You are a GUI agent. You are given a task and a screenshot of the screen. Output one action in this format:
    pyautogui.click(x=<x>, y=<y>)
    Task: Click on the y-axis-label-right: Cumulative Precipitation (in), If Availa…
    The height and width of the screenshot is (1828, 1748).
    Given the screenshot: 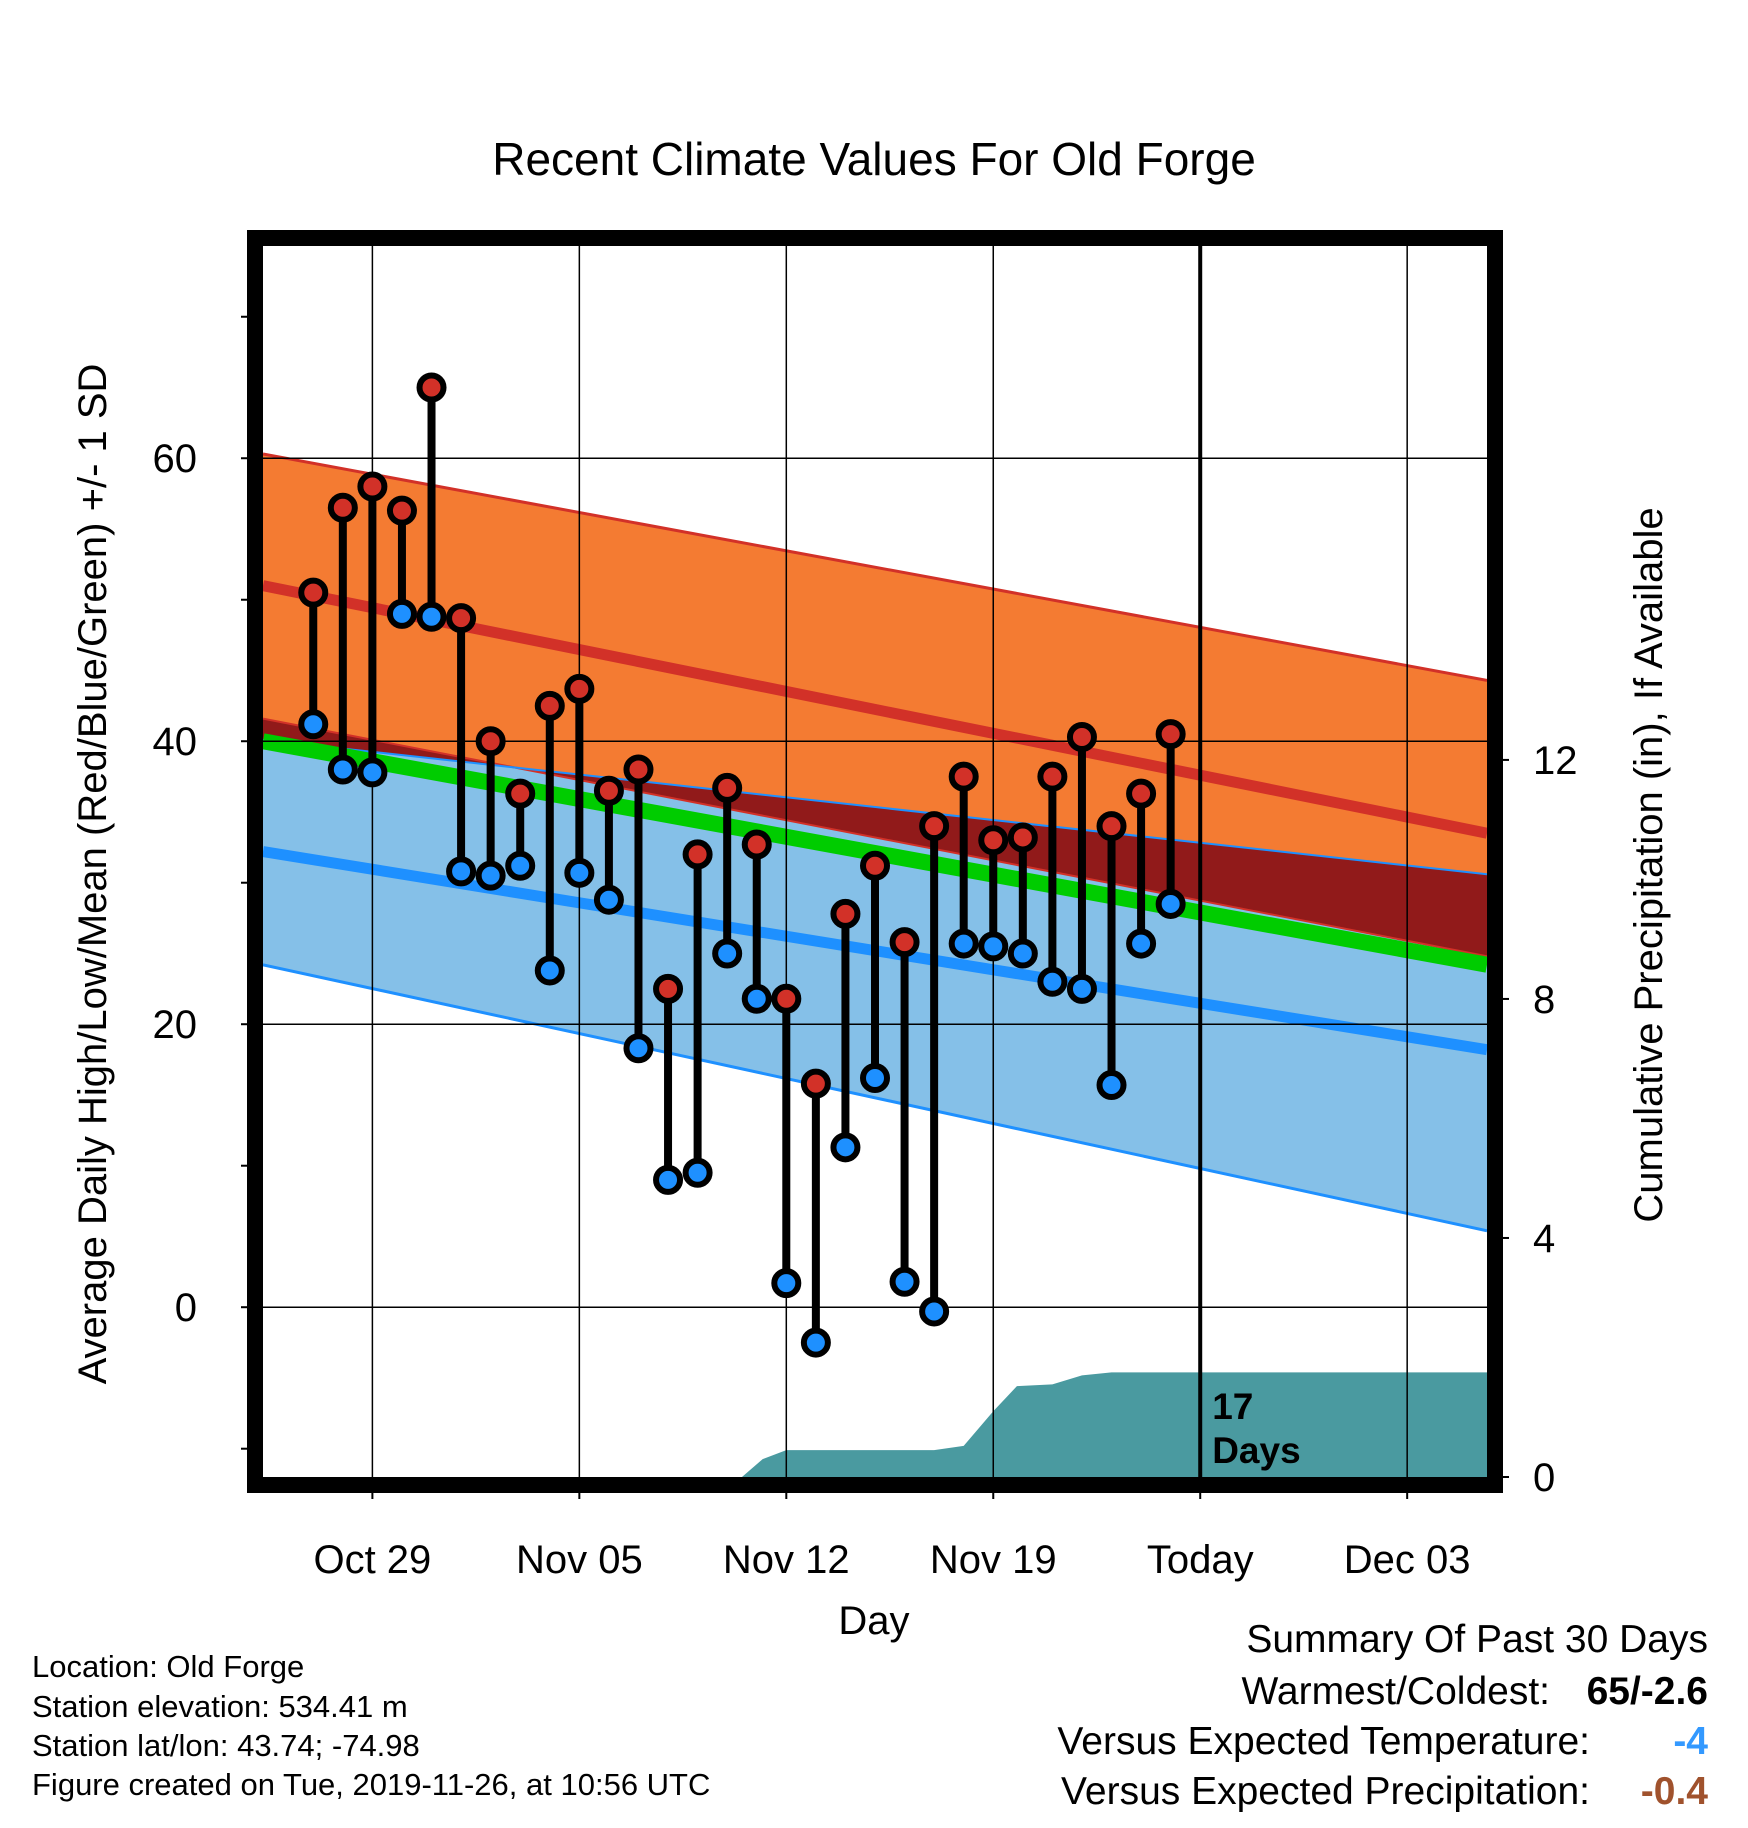 What is the action you would take?
    pyautogui.click(x=1649, y=864)
    